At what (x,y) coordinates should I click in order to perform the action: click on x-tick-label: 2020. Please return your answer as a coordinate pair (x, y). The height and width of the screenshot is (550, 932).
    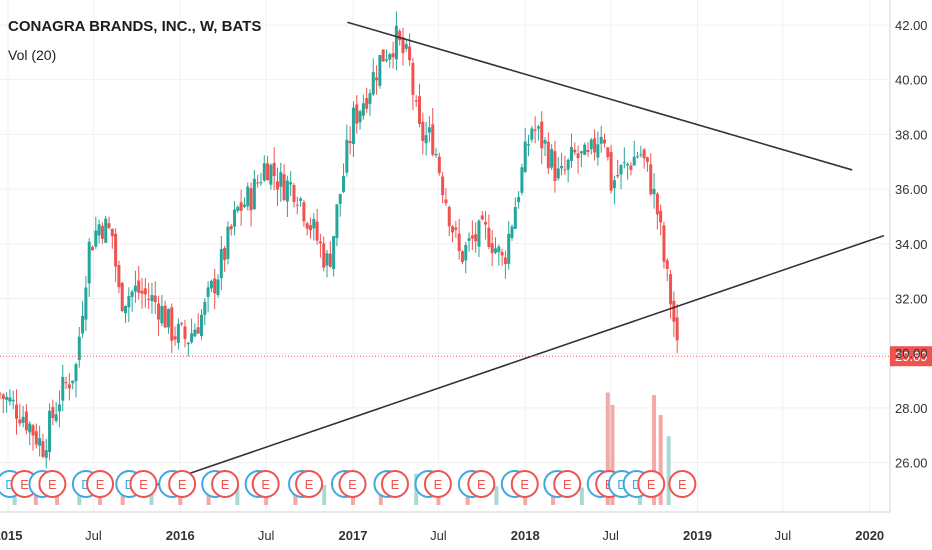
    Looking at the image, I should click on (869, 535).